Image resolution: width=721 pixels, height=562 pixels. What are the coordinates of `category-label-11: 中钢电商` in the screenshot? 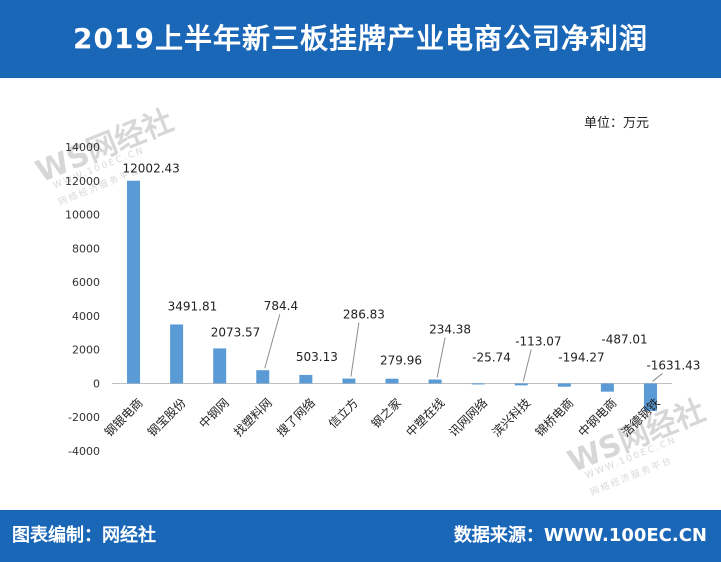 It's located at (597, 417).